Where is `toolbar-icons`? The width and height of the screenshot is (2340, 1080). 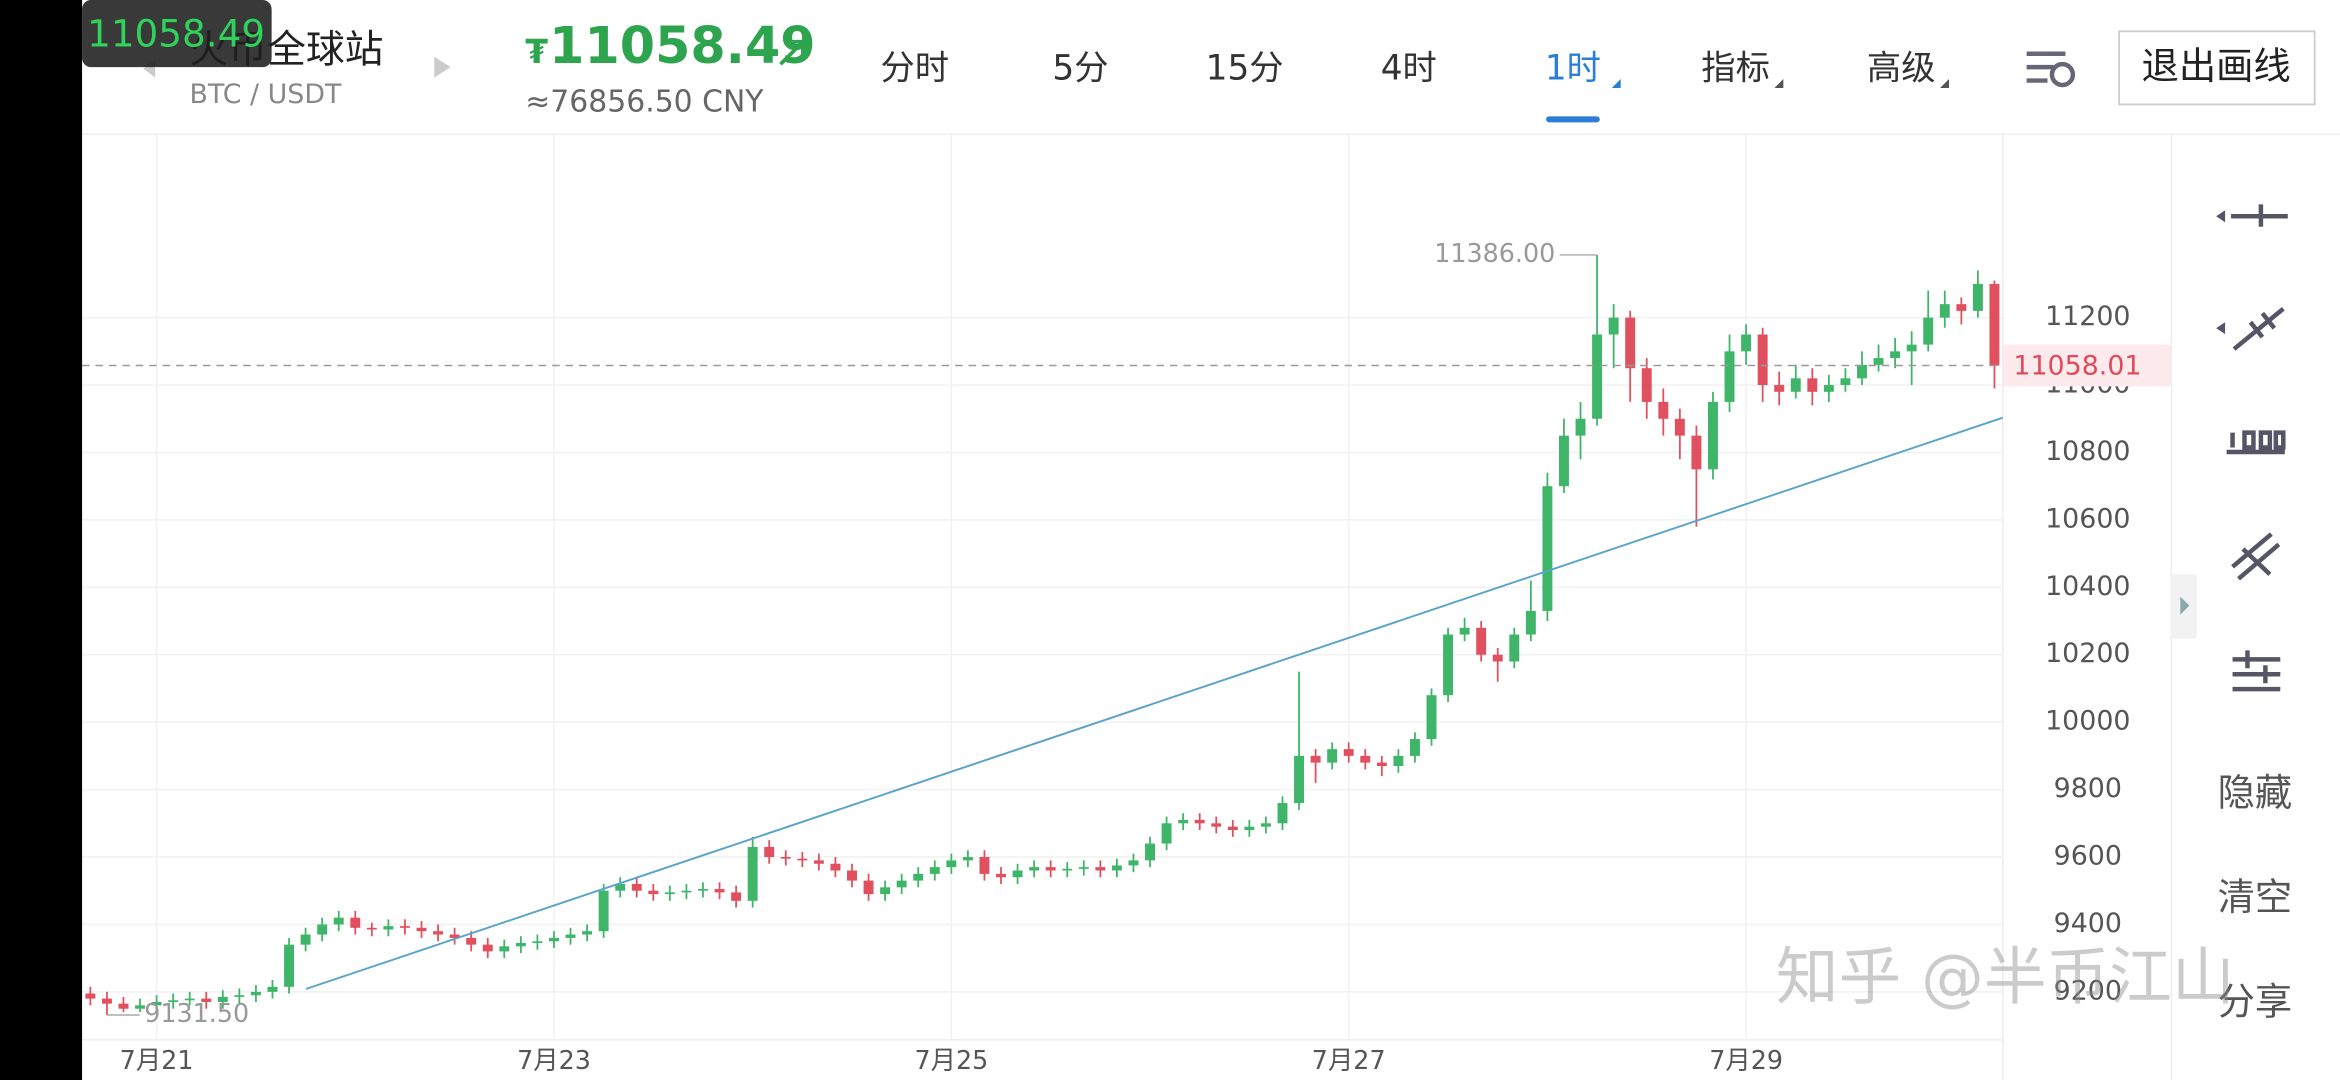 toolbar-icons is located at coordinates (2252, 448).